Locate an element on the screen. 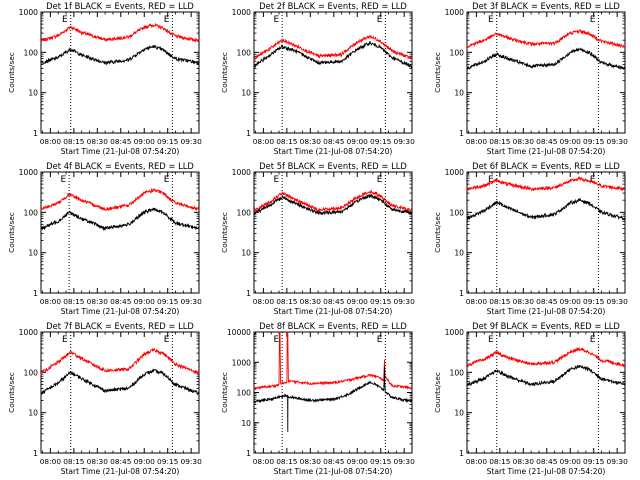  plot-title: Det 9f BLACK = Events, RED = LLD is located at coordinates (546, 326).